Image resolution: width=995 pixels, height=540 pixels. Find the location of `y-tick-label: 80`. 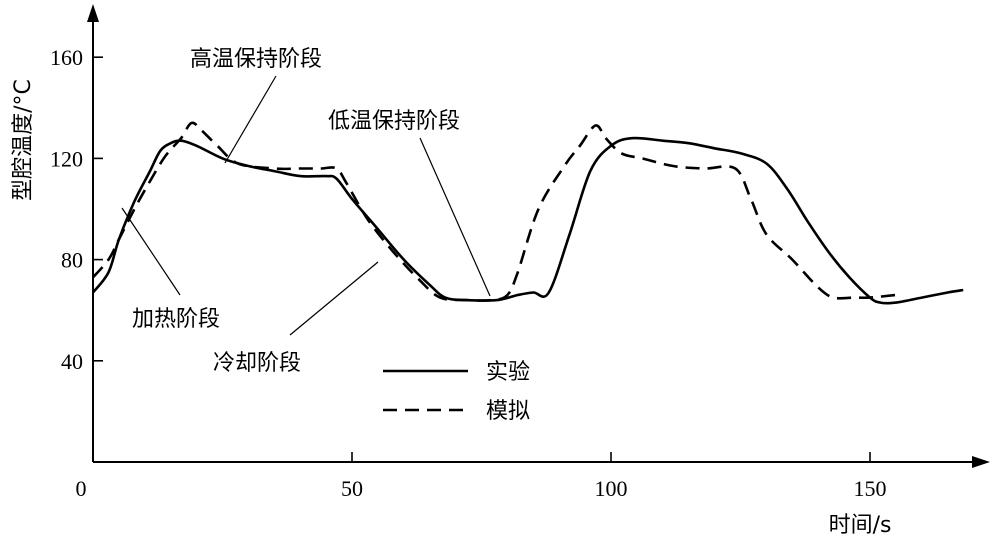

y-tick-label: 80 is located at coordinates (72, 260).